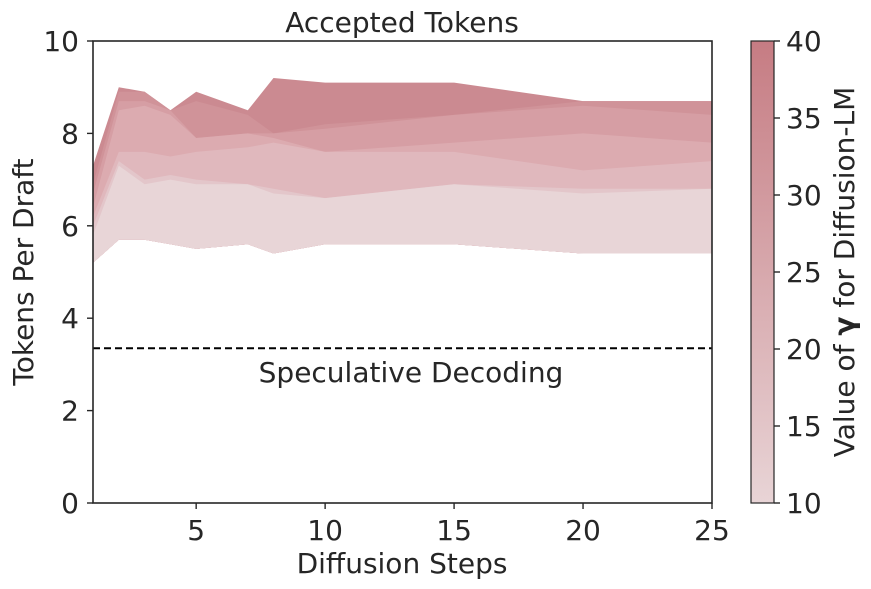  What do you see at coordinates (68, 272) in the screenshot?
I see `y-axis-ticks: 0 2 4 6 8 10` at bounding box center [68, 272].